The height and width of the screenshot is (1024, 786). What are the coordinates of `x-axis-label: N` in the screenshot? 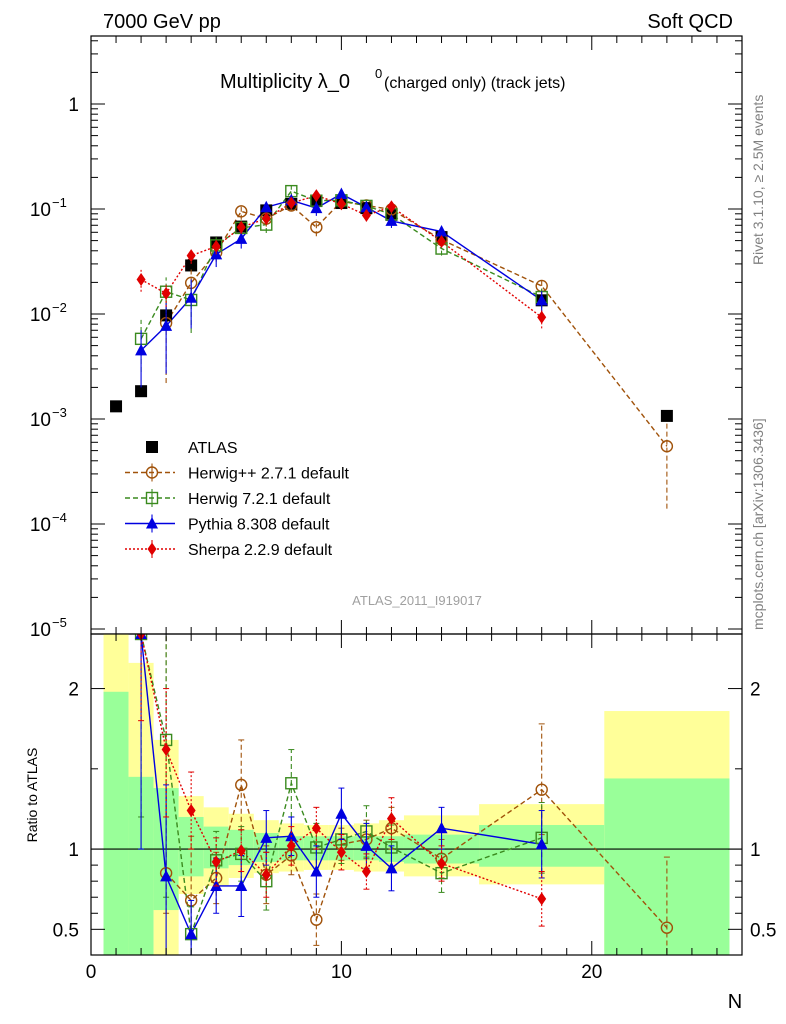 It's located at (735, 1002).